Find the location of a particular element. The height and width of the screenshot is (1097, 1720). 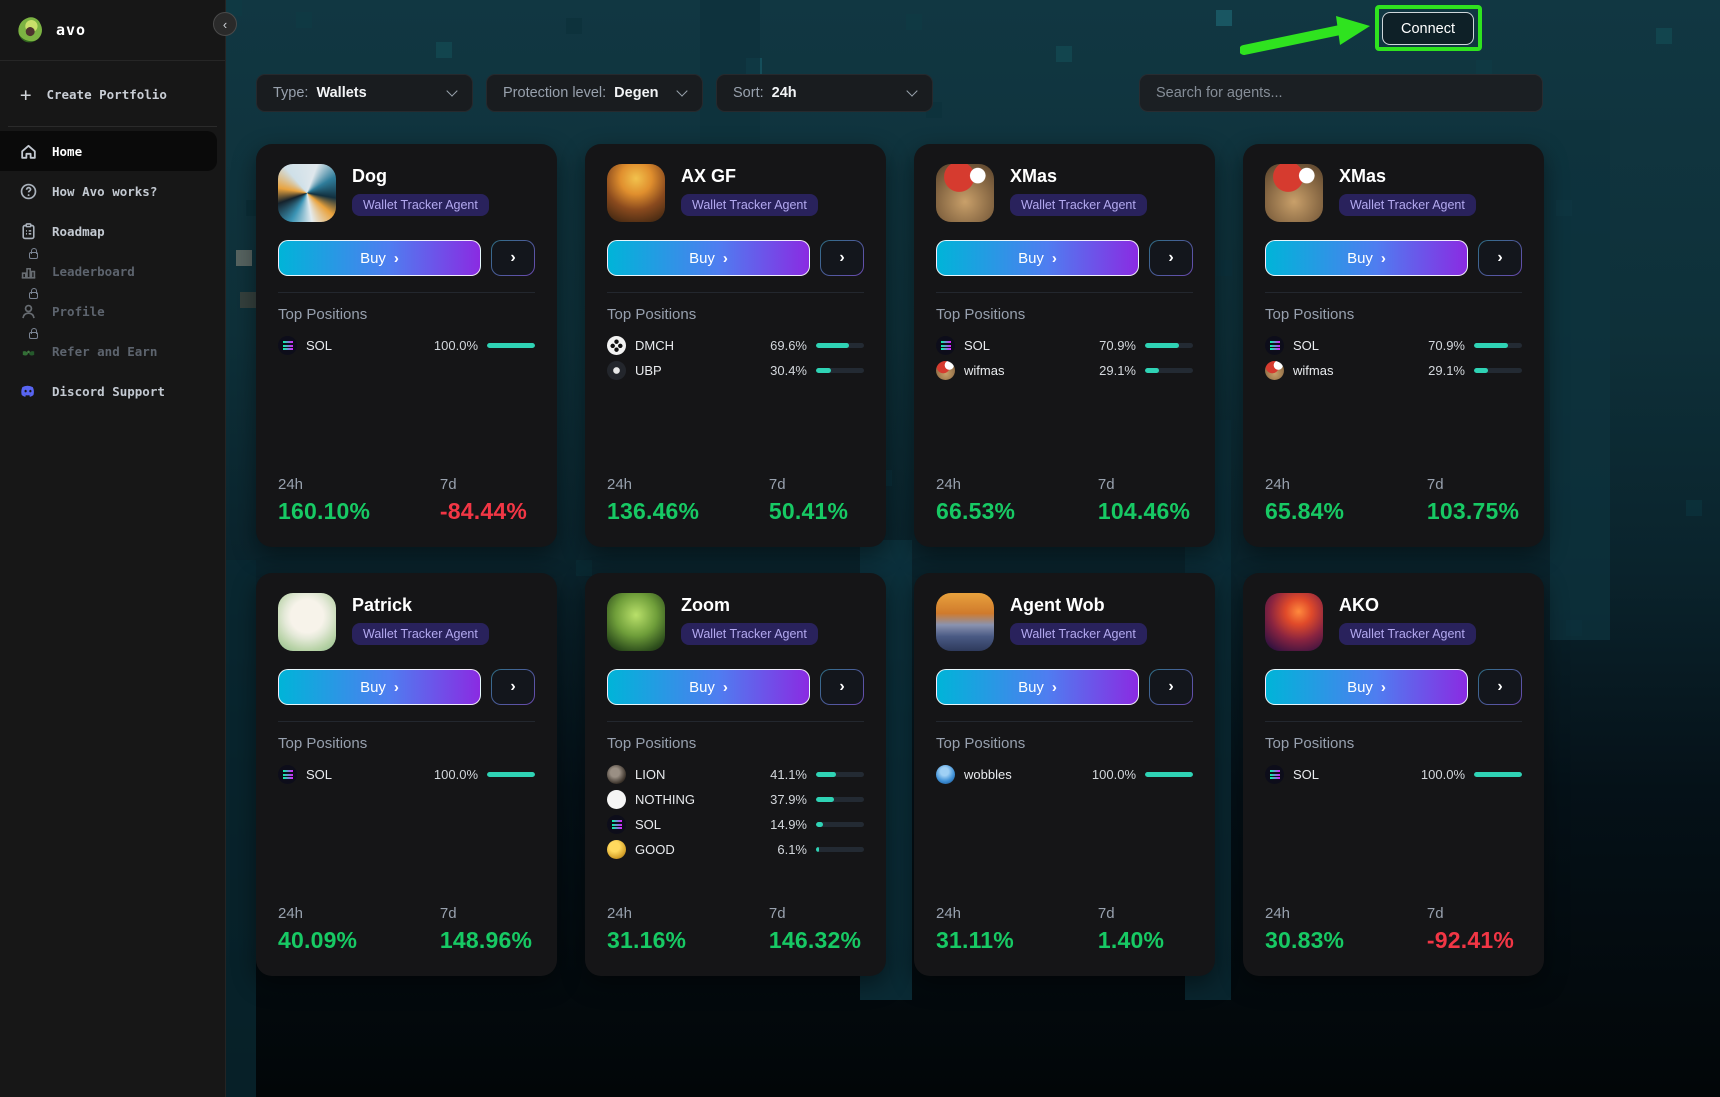

home-icon is located at coordinates (28, 151).